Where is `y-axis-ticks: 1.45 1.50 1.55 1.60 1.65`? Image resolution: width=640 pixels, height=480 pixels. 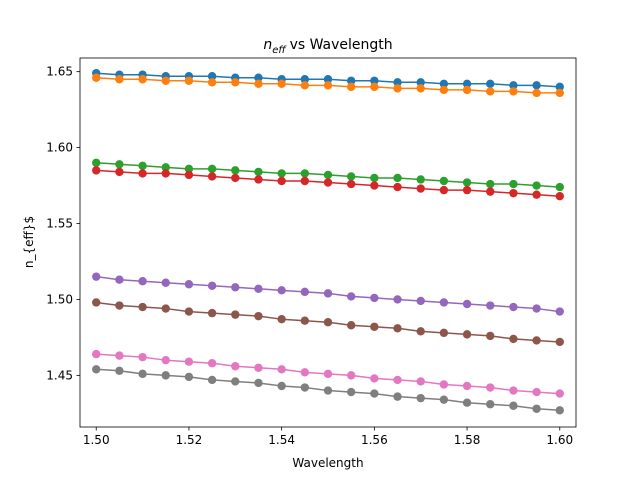
y-axis-ticks: 1.45 1.50 1.55 1.60 1.65 is located at coordinates (63, 223).